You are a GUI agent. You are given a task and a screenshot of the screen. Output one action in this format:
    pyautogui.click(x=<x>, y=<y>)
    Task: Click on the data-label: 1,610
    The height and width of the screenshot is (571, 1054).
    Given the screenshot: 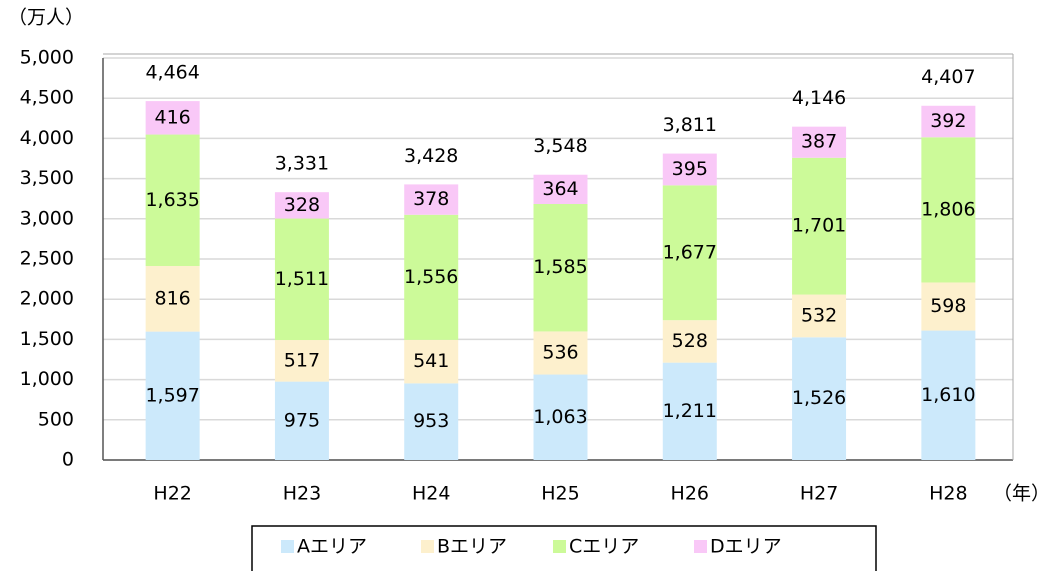 What is the action you would take?
    pyautogui.click(x=948, y=395)
    